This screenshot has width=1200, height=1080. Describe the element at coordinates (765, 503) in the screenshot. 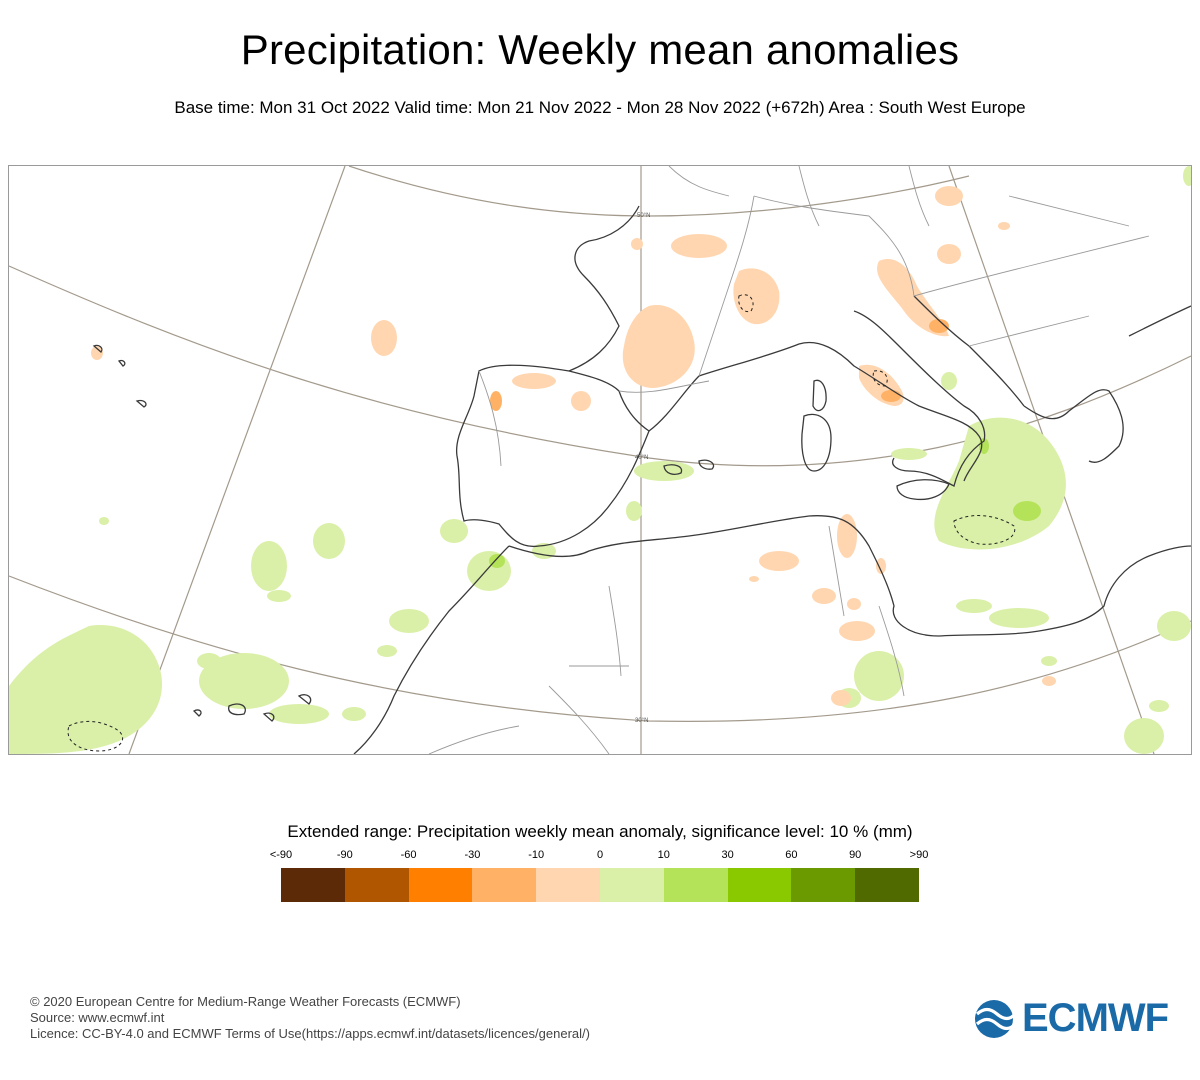

I see `strong-positive-anomaly-areas` at that location.